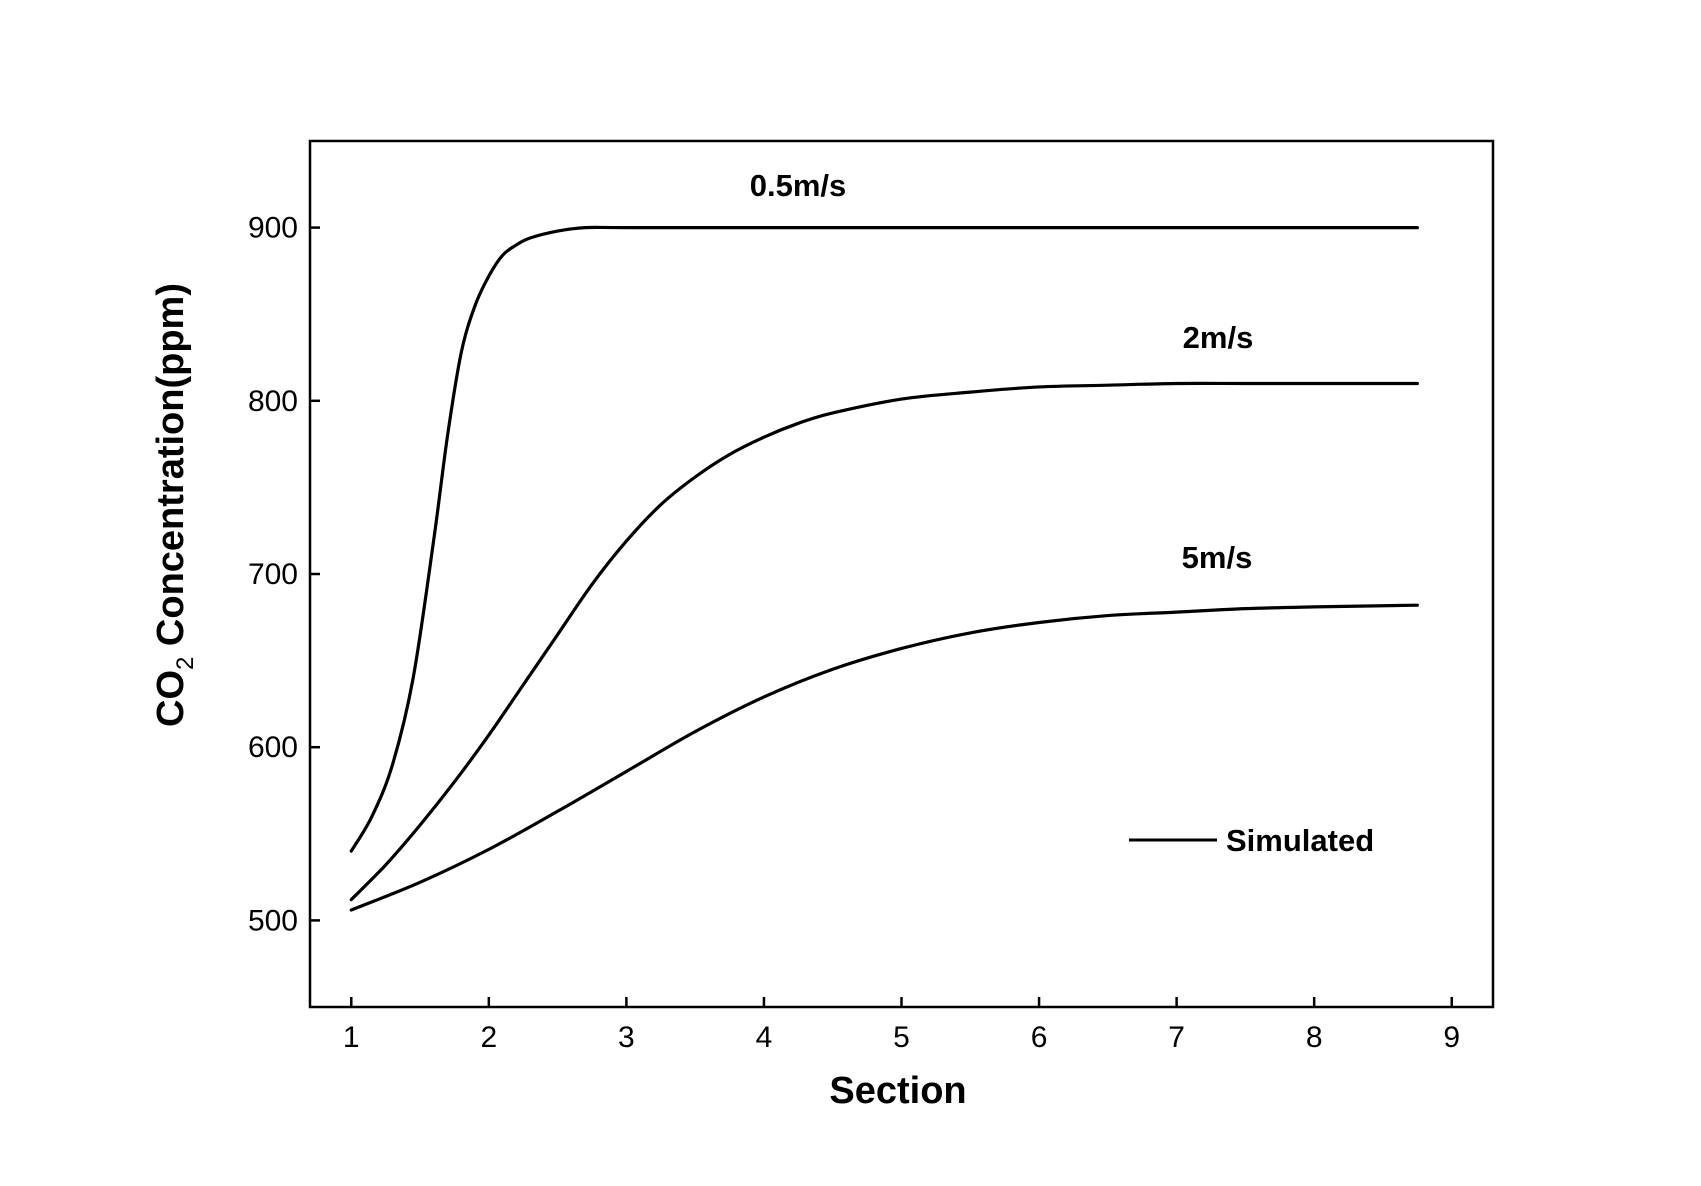 The image size is (1701, 1186). What do you see at coordinates (273, 574) in the screenshot?
I see `y-tick-label: 700` at bounding box center [273, 574].